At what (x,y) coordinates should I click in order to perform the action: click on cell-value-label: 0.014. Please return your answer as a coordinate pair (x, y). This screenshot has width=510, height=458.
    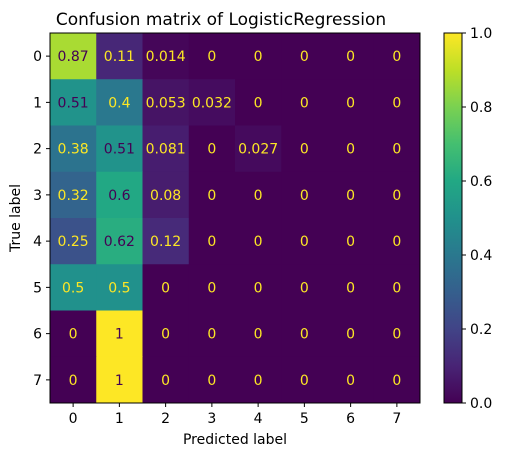
    Looking at the image, I should click on (166, 57).